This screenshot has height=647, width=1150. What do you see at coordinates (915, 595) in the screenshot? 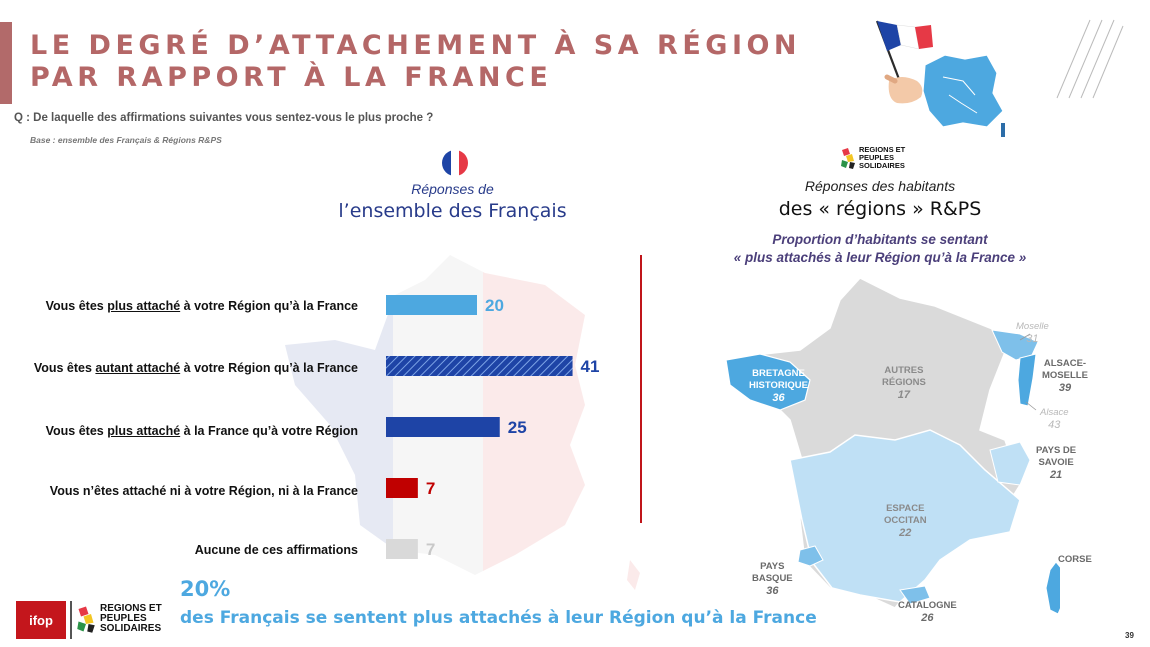
I see `catalogne-area` at bounding box center [915, 595].